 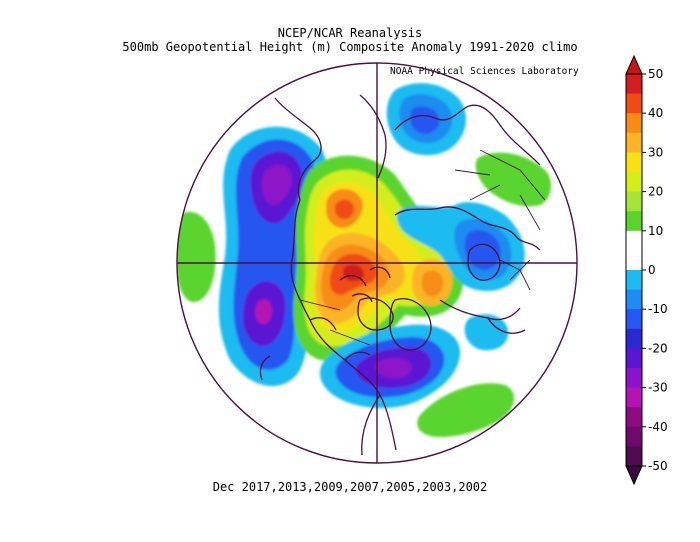 I want to click on composite-years-label: Dec 2017,2013,2009,2007,2005,2003,2002, so click(x=350, y=487).